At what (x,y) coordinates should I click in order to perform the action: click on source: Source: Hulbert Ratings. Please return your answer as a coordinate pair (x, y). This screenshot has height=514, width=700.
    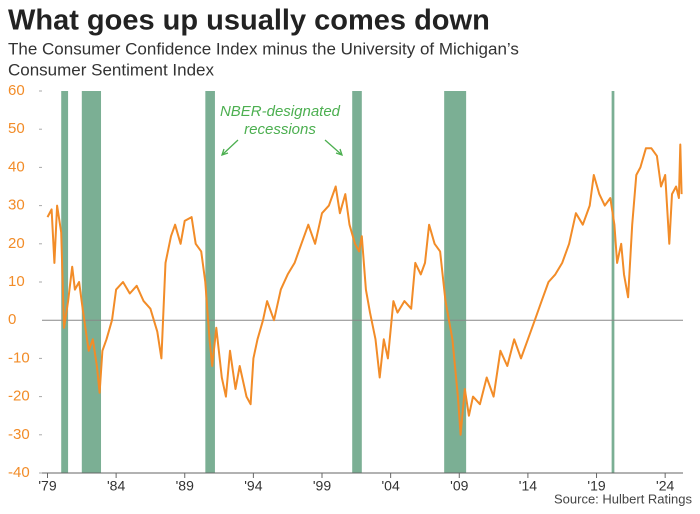
    Looking at the image, I should click on (623, 498).